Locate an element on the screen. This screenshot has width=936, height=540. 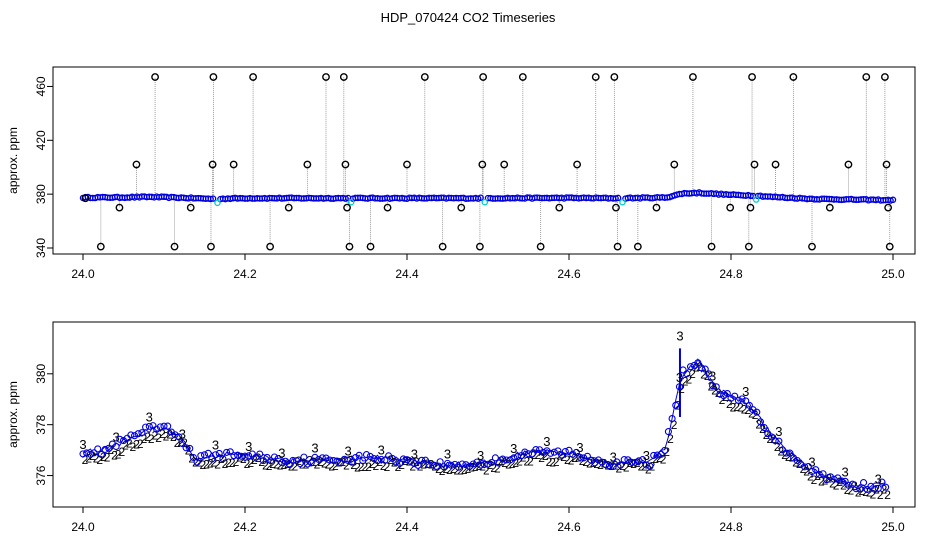
y-tick-label: 380 is located at coordinates (41, 373).